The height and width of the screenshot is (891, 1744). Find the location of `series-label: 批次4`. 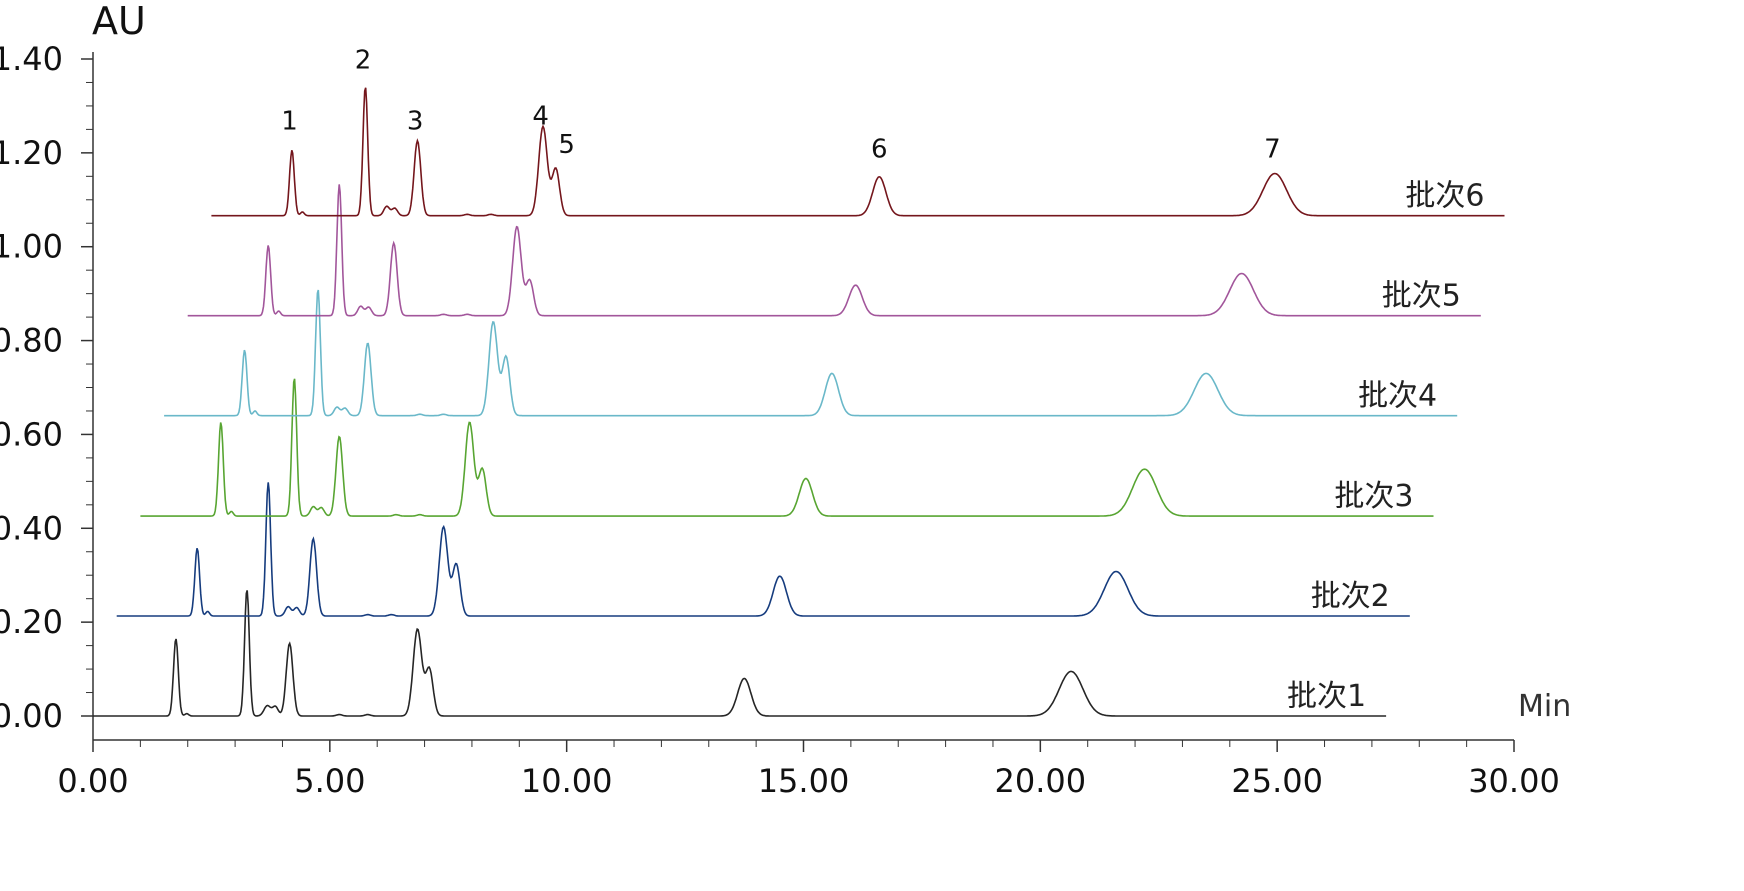

series-label: 批次4 is located at coordinates (1397, 396).